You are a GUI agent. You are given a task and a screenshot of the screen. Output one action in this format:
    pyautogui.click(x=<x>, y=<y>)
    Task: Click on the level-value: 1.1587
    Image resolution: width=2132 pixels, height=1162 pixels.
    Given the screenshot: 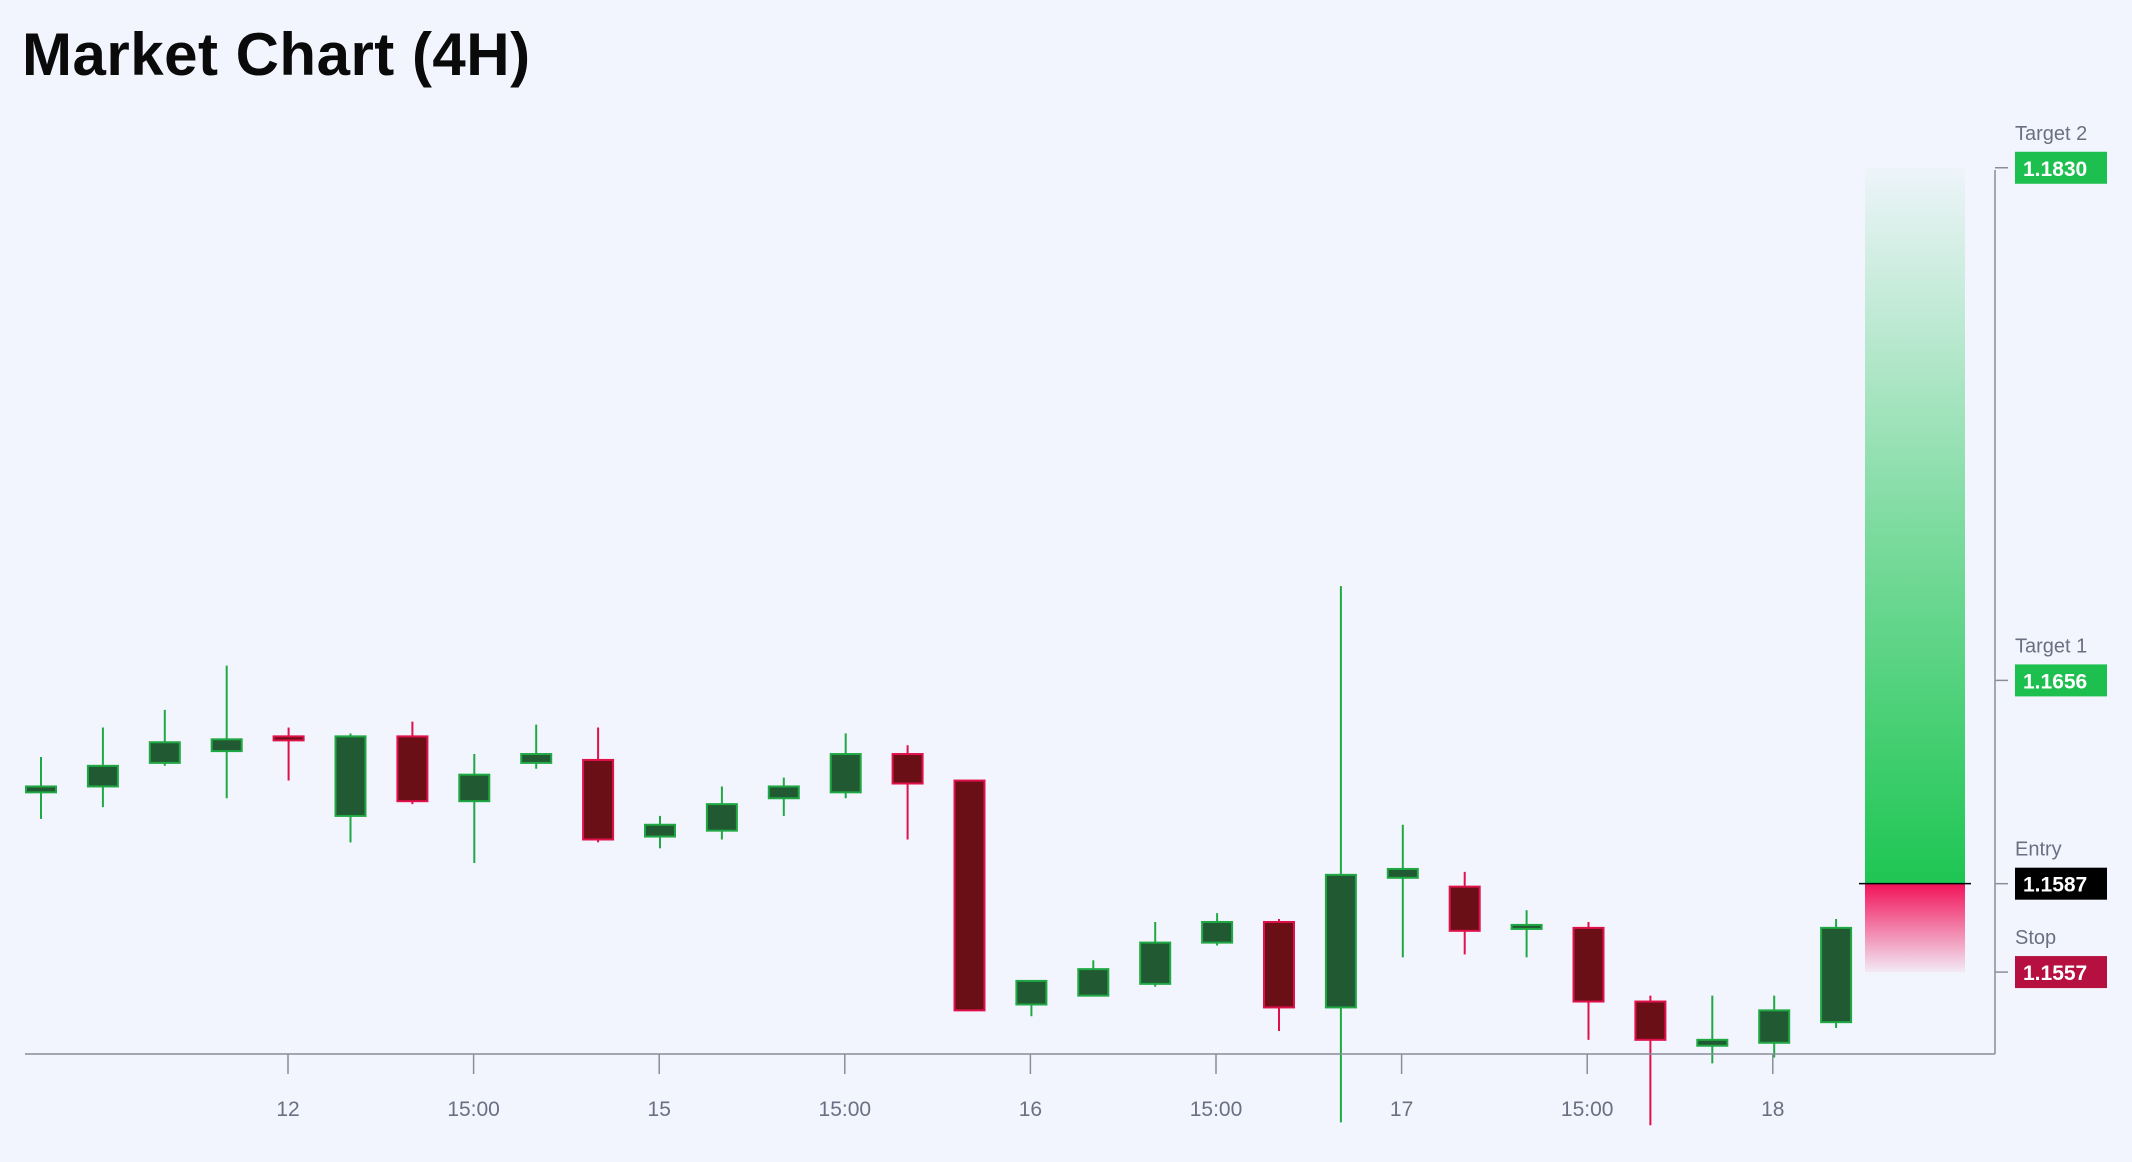 What is the action you would take?
    pyautogui.click(x=2055, y=885)
    